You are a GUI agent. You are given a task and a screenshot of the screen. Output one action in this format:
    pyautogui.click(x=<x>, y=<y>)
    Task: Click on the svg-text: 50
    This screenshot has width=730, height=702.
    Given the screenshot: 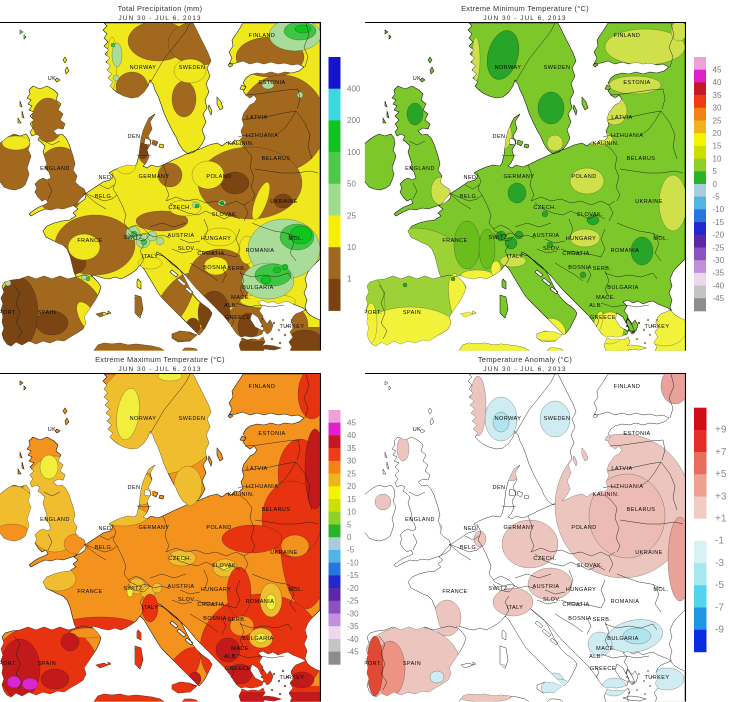 What is the action you would take?
    pyautogui.click(x=351, y=184)
    